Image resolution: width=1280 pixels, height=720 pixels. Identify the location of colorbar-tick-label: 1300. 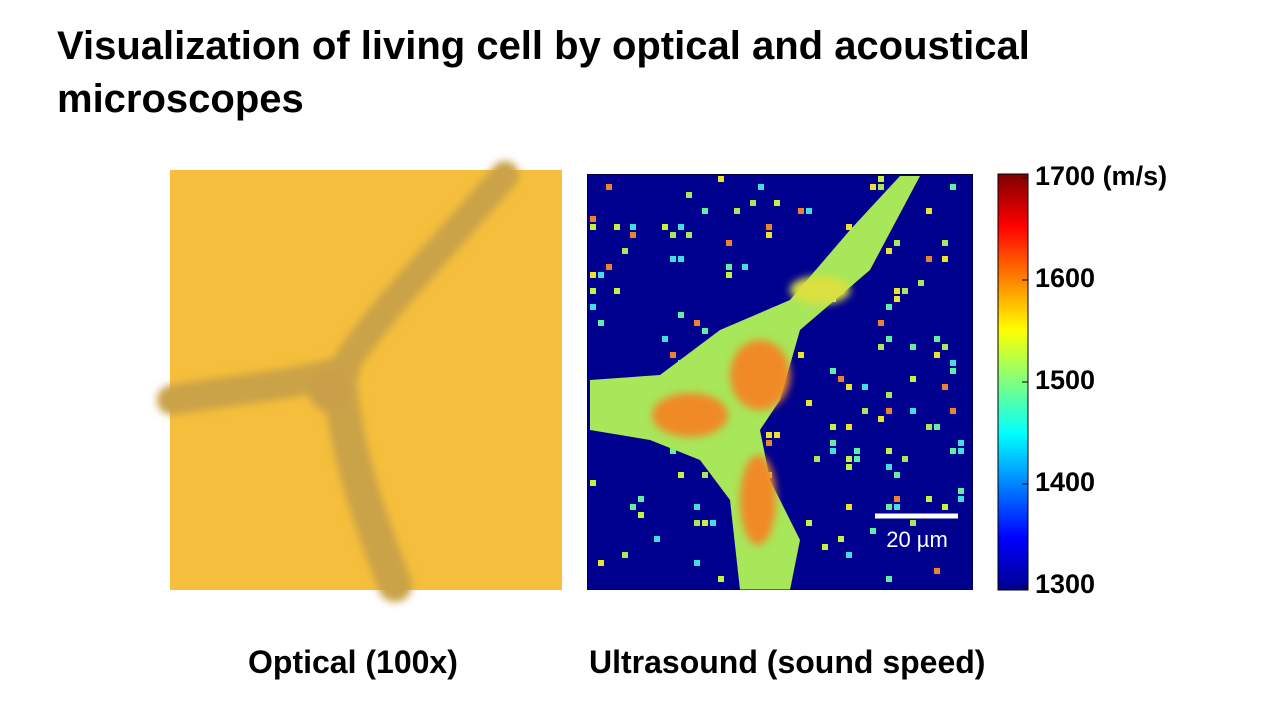
(1065, 584).